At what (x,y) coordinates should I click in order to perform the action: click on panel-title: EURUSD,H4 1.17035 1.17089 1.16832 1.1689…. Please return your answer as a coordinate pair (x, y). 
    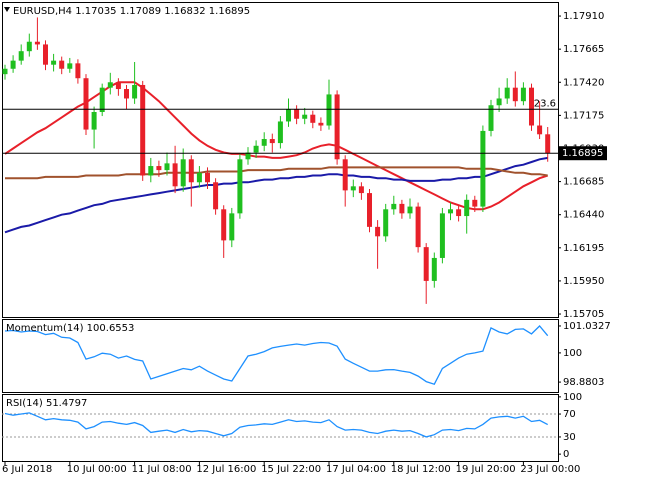
    Looking at the image, I should click on (131, 11).